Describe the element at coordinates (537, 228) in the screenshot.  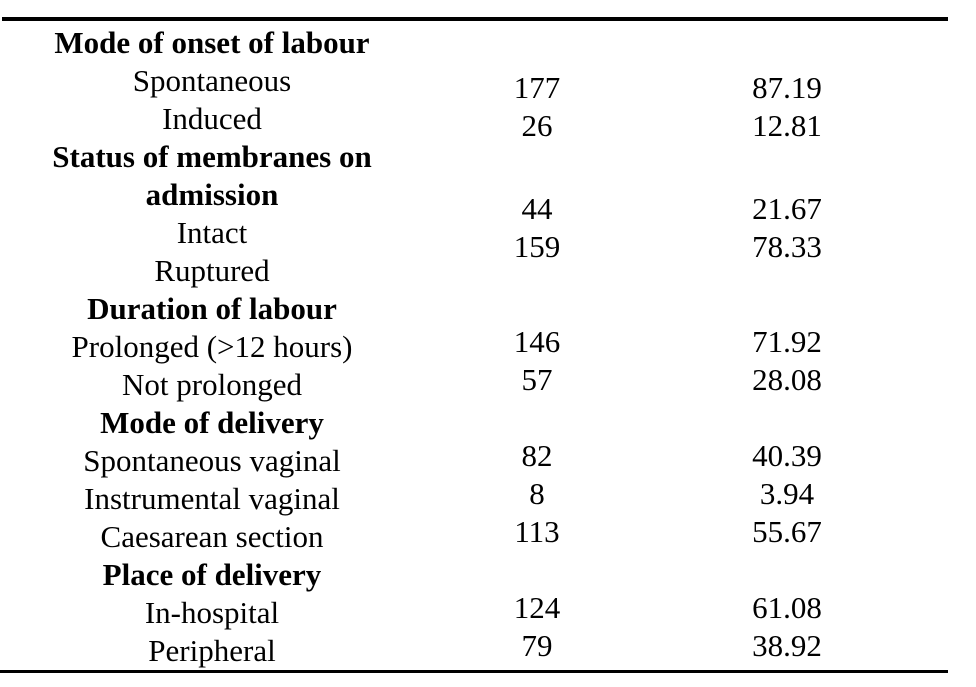
I see `row-count-column: 44 159` at that location.